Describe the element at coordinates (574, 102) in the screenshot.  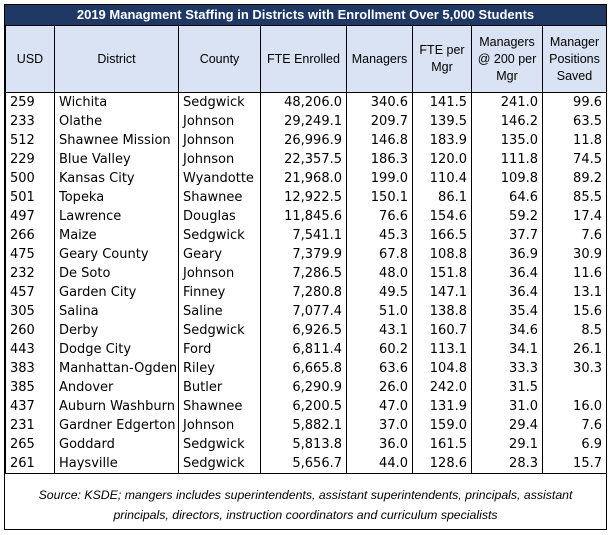
I see `positions-saved-cell: 99.6` at that location.